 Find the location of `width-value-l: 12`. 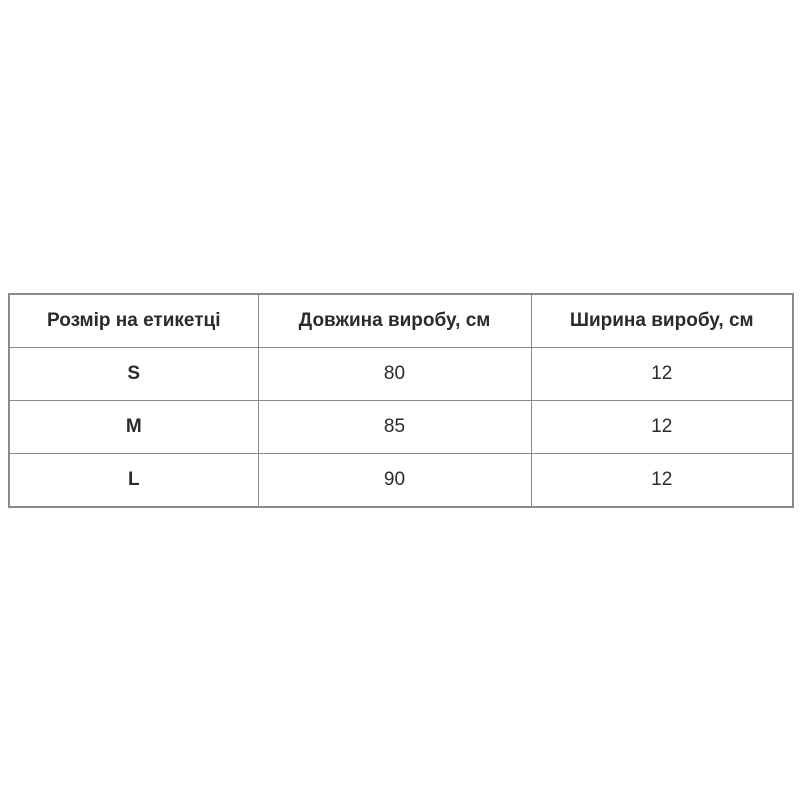

width-value-l: 12 is located at coordinates (662, 480).